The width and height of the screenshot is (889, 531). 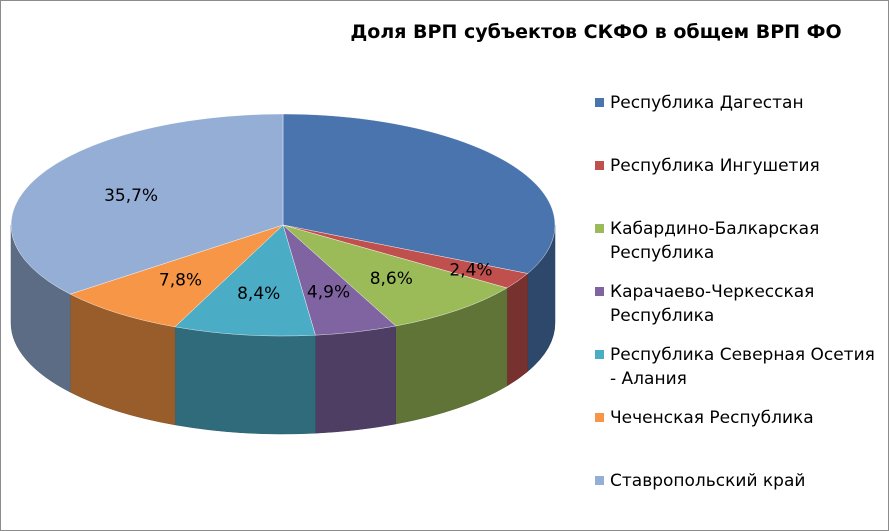 What do you see at coordinates (131, 196) in the screenshot?
I see `data-label-7: 35,7%` at bounding box center [131, 196].